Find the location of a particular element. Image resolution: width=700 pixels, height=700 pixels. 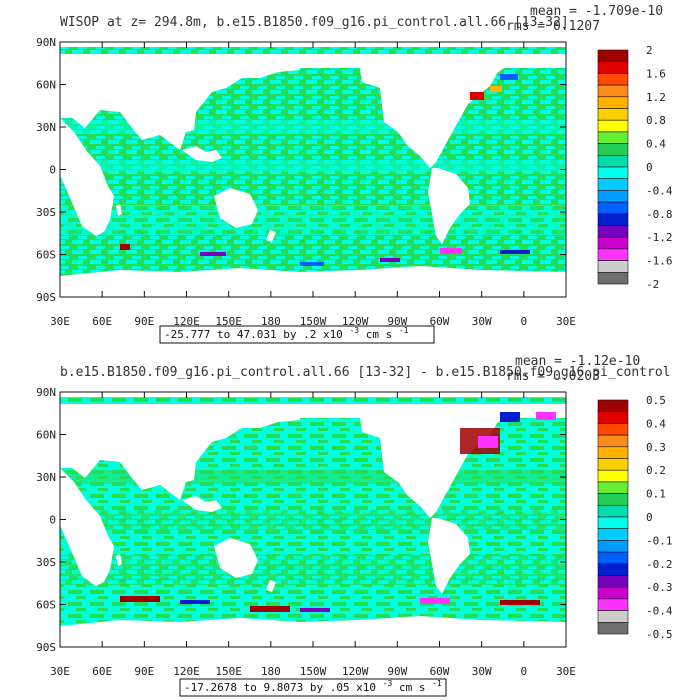

svg-text:-17.2678 to 9.8073 by .05 x10: -17.2678 to 9.8073 by .05 x10 -3 cm s -1 is located at coordinates (313, 685).